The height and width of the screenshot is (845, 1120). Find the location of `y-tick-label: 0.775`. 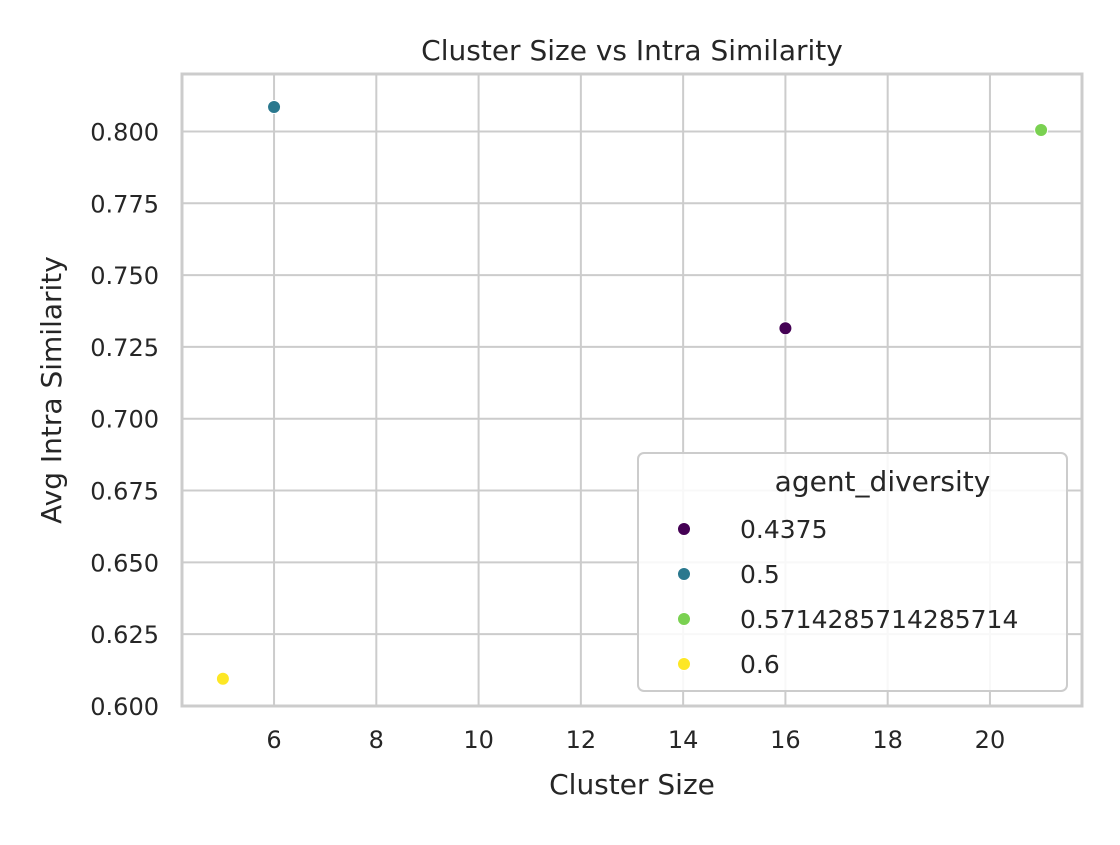

y-tick-label: 0.775 is located at coordinates (124, 204).